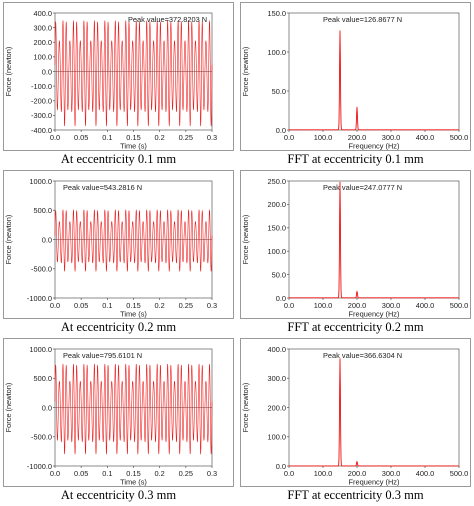 The width and height of the screenshot is (474, 506). I want to click on y-tick-label: -100.0, so click(41, 86).